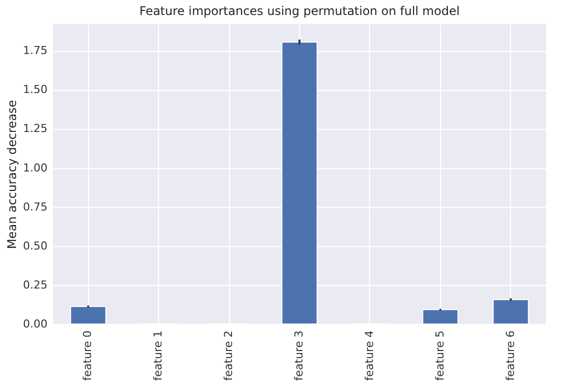  I want to click on x-tick-label: feature 6, so click(510, 355).